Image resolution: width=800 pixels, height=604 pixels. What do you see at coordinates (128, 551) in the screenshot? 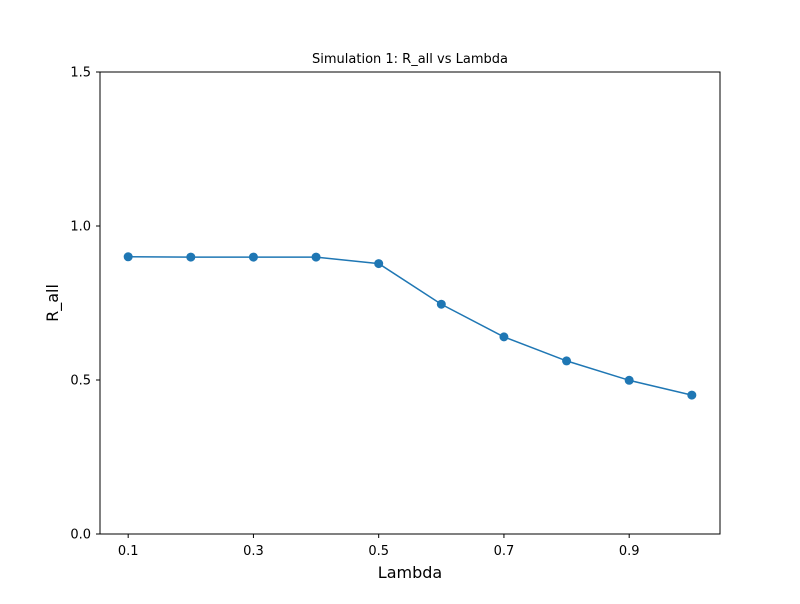
I see `x-tick-label: 0.1` at bounding box center [128, 551].